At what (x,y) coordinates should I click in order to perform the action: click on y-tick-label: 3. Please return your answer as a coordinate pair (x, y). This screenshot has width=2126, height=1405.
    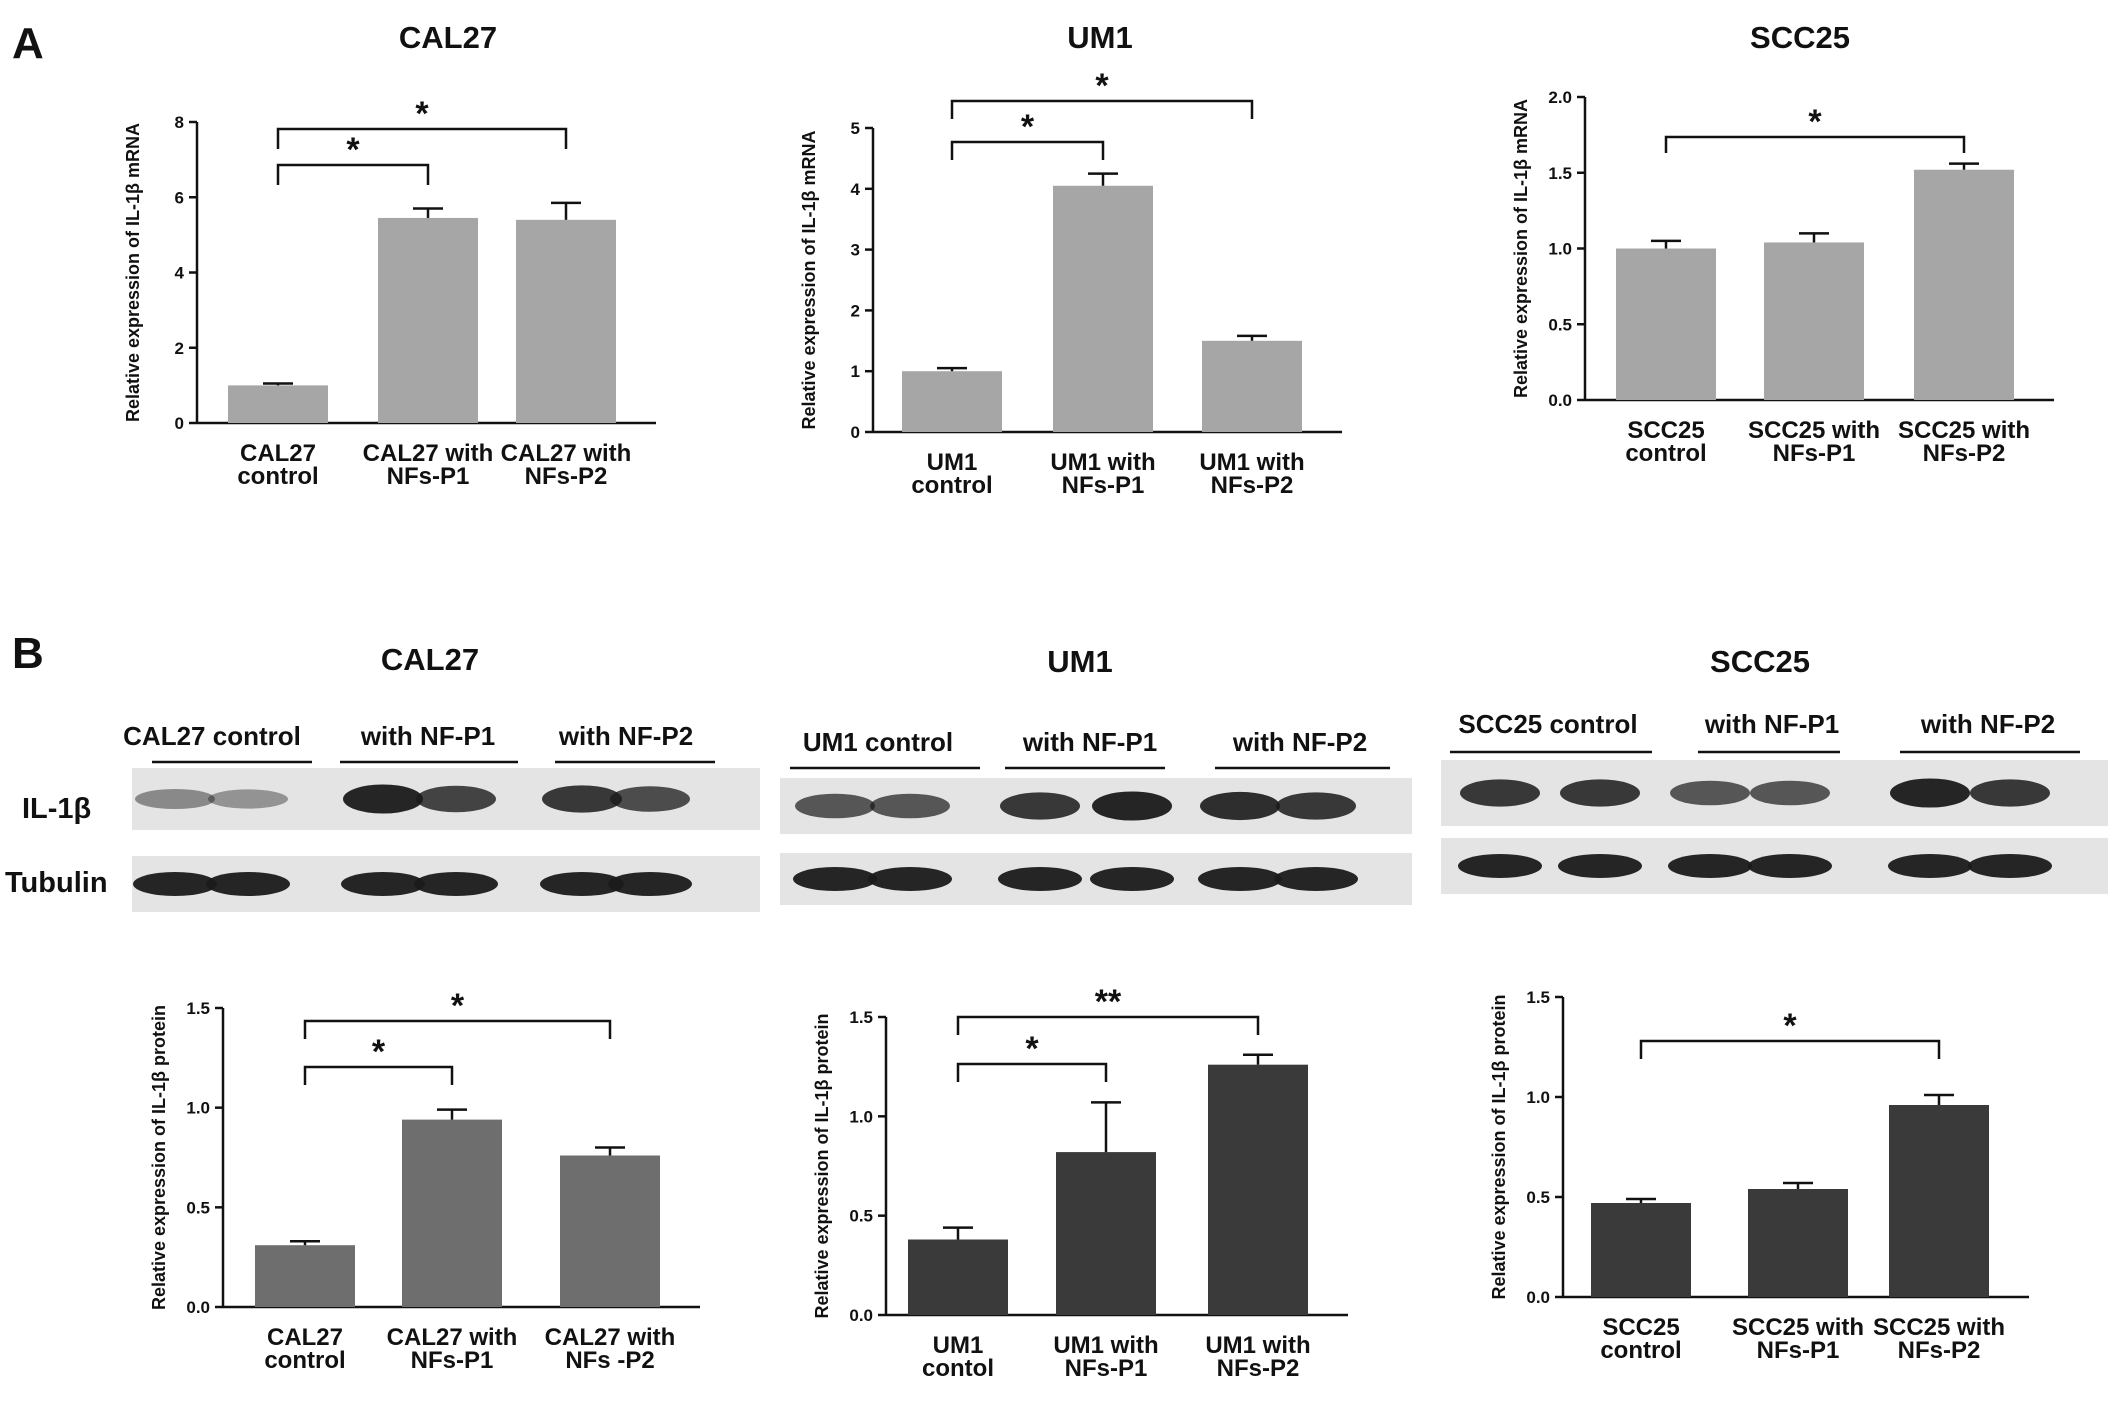
    Looking at the image, I should click on (855, 250).